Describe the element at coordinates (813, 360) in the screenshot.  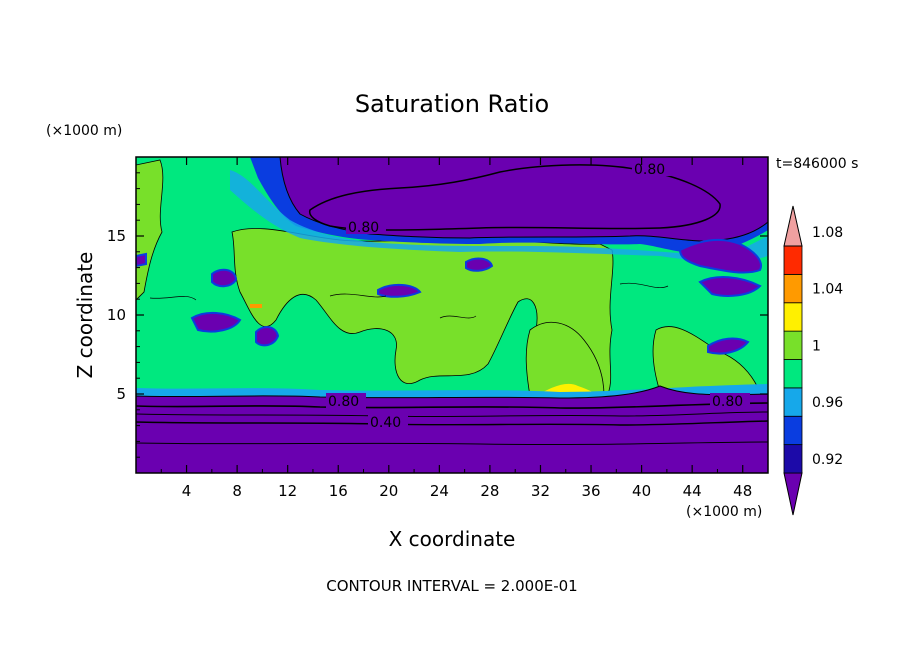
I see `colorbar: 0.92 0.96 1 1.04 1.08` at that location.